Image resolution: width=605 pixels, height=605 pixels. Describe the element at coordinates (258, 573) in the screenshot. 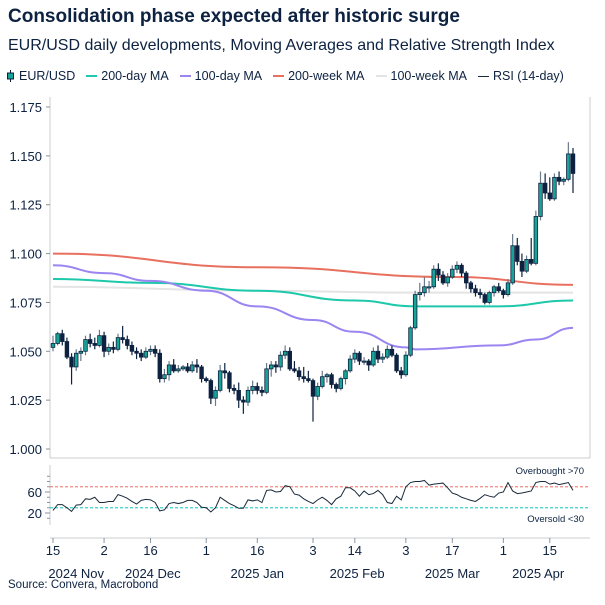

I see `x-month-label: 2025 Jan` at that location.